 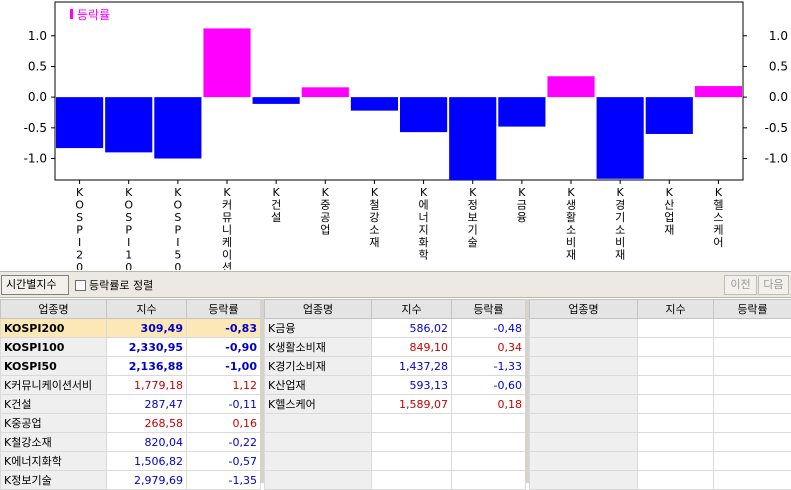 I want to click on change-rate-cell: -1,00, so click(x=224, y=366).